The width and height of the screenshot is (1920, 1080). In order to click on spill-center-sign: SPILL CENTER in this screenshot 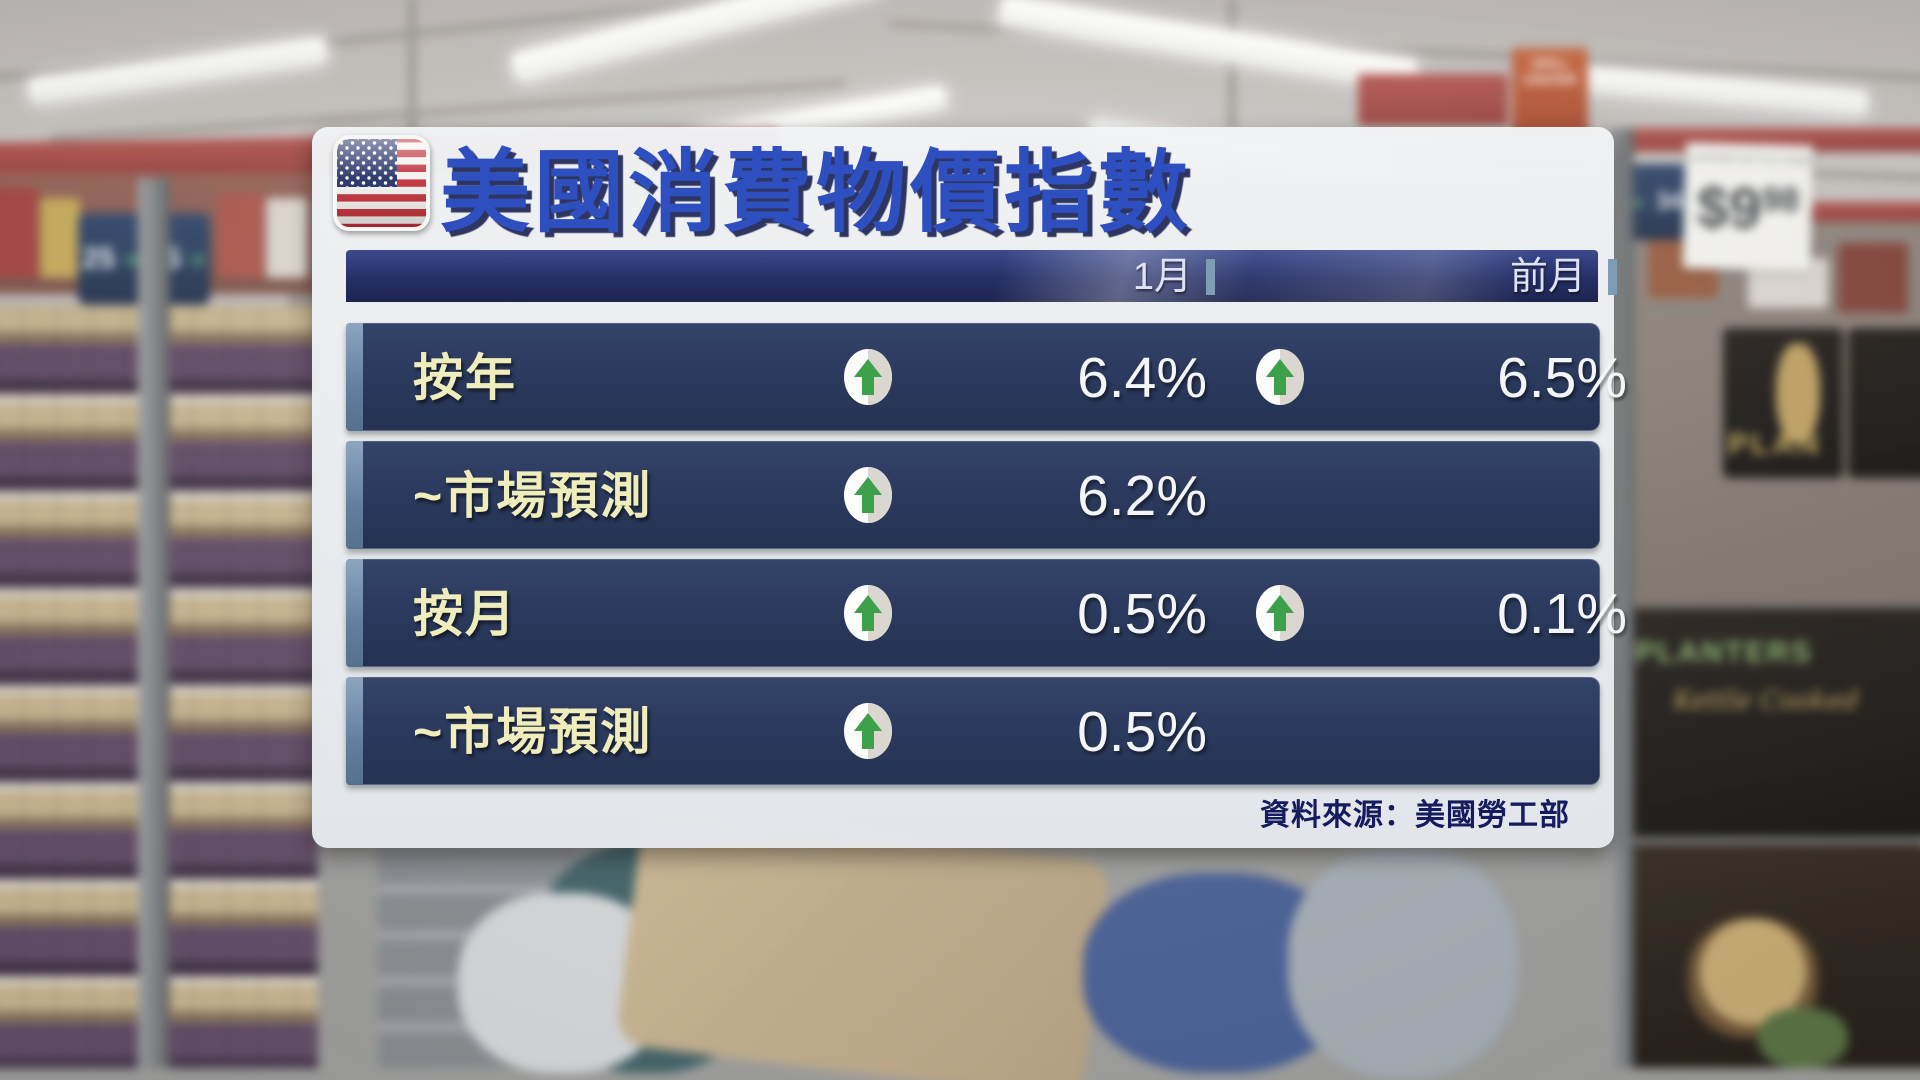, I will do `click(1550, 92)`.